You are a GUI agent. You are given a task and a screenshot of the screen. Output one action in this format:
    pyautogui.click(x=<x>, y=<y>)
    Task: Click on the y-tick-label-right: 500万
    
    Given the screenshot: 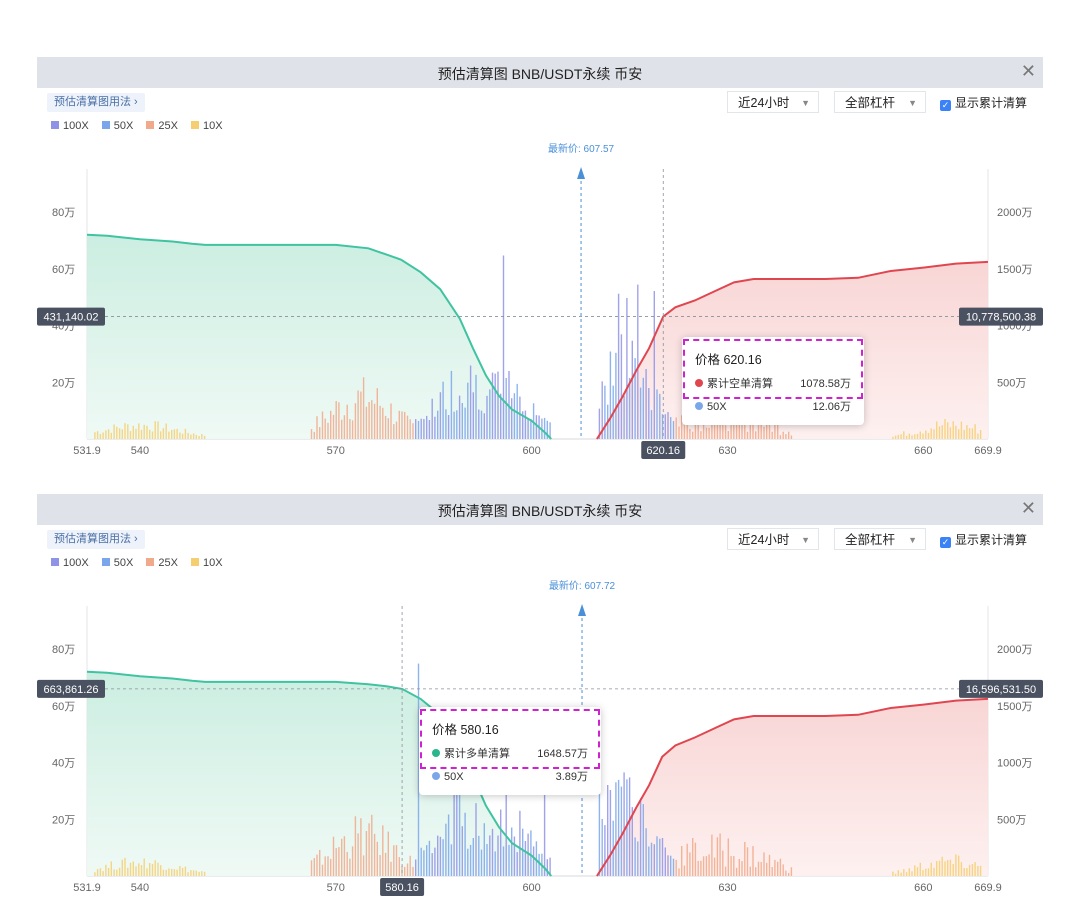 What is the action you would take?
    pyautogui.click(x=1011, y=383)
    